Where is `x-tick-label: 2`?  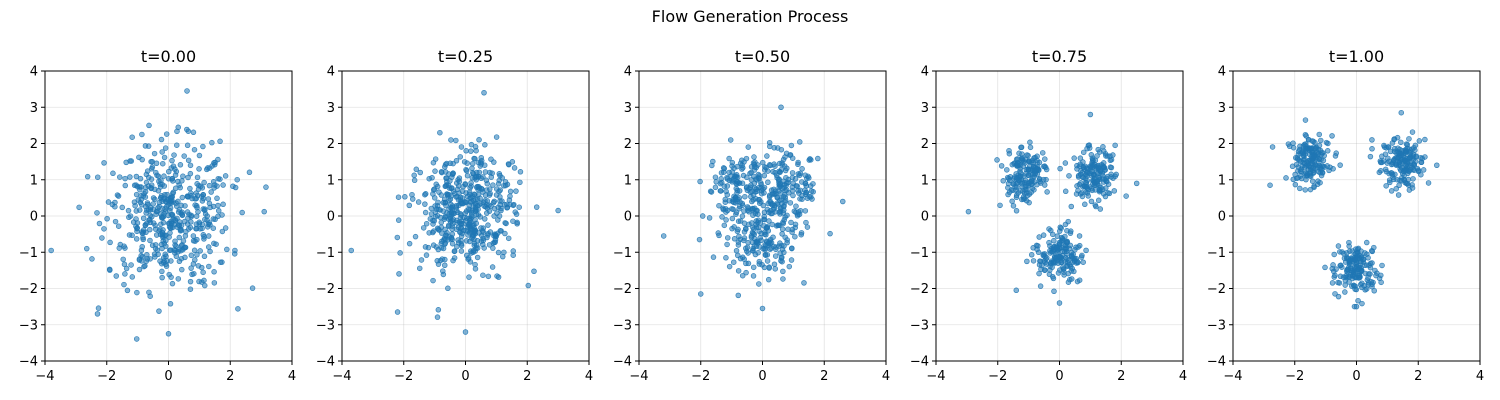 x-tick-label: 2 is located at coordinates (1121, 376).